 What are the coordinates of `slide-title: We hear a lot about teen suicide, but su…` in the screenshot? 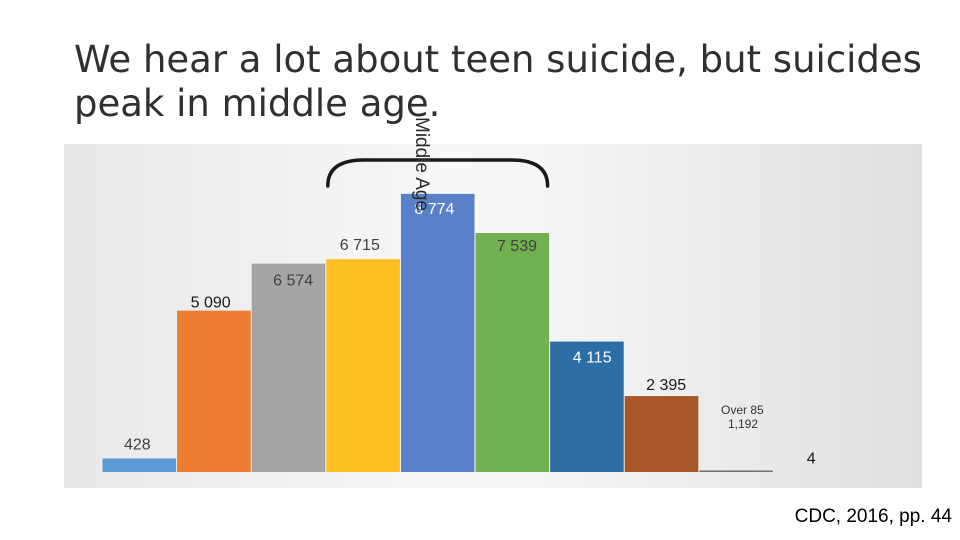 It's located at (498, 81).